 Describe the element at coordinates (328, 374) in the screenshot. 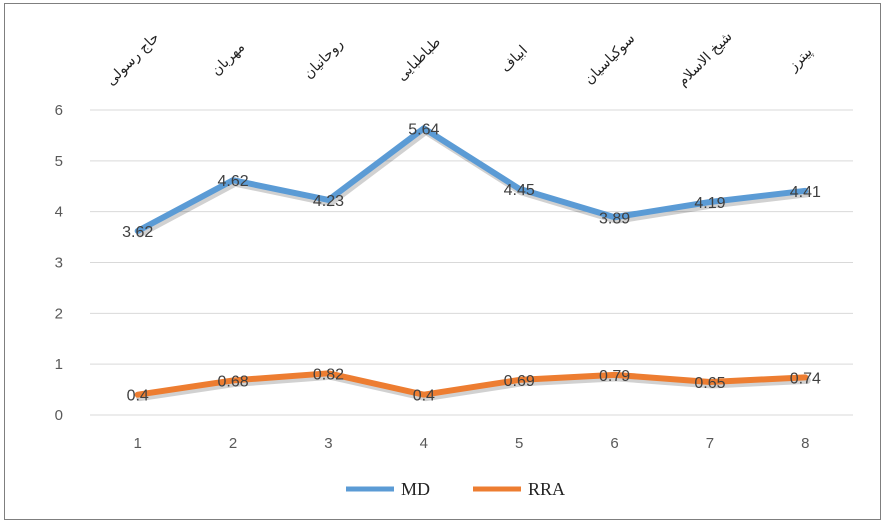

I see `data-label: 0.82` at that location.